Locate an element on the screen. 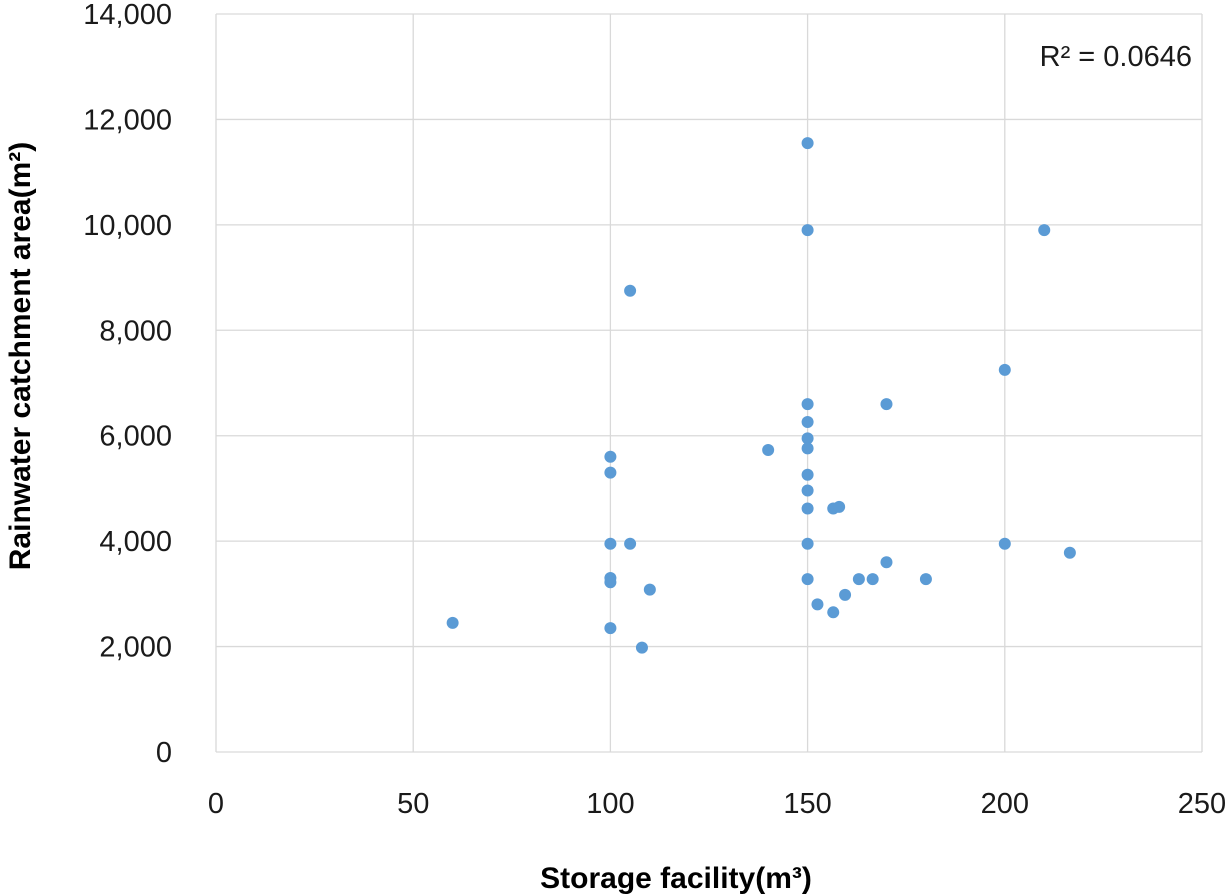 This screenshot has width=1228, height=895. x-tick-label: 250 is located at coordinates (1202, 804).